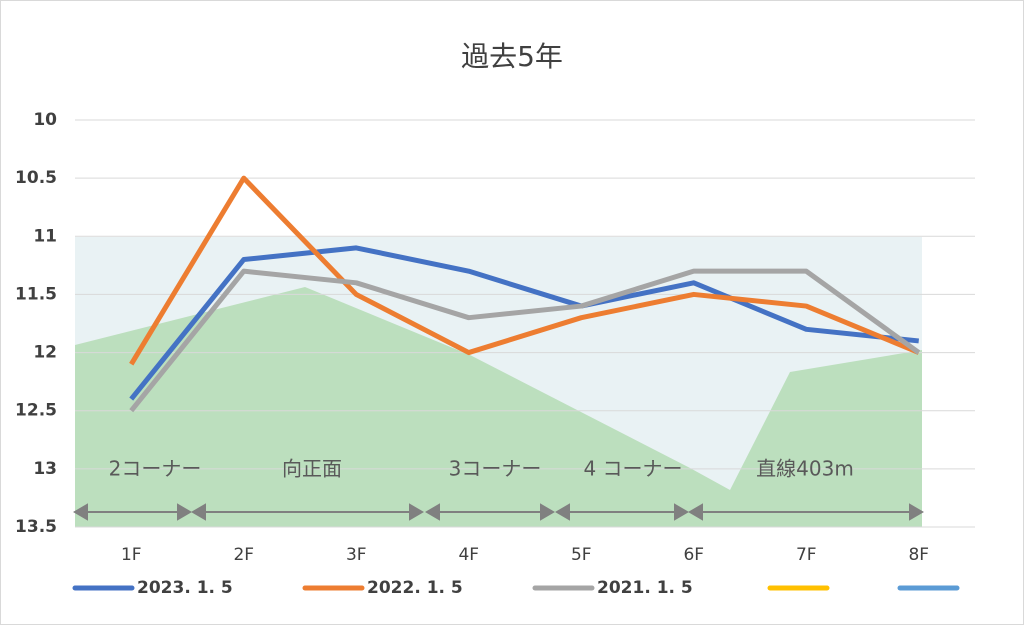  Describe the element at coordinates (45, 120) in the screenshot. I see `y-tick-label: 10` at that location.